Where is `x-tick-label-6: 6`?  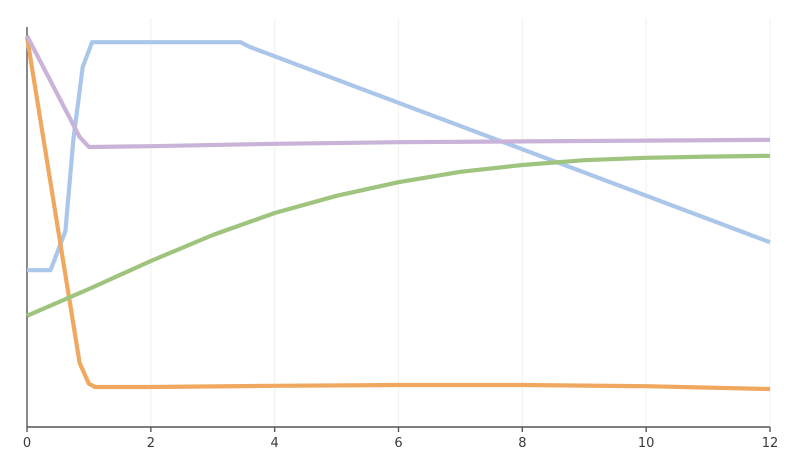
x-tick-label-6: 6 is located at coordinates (398, 443).